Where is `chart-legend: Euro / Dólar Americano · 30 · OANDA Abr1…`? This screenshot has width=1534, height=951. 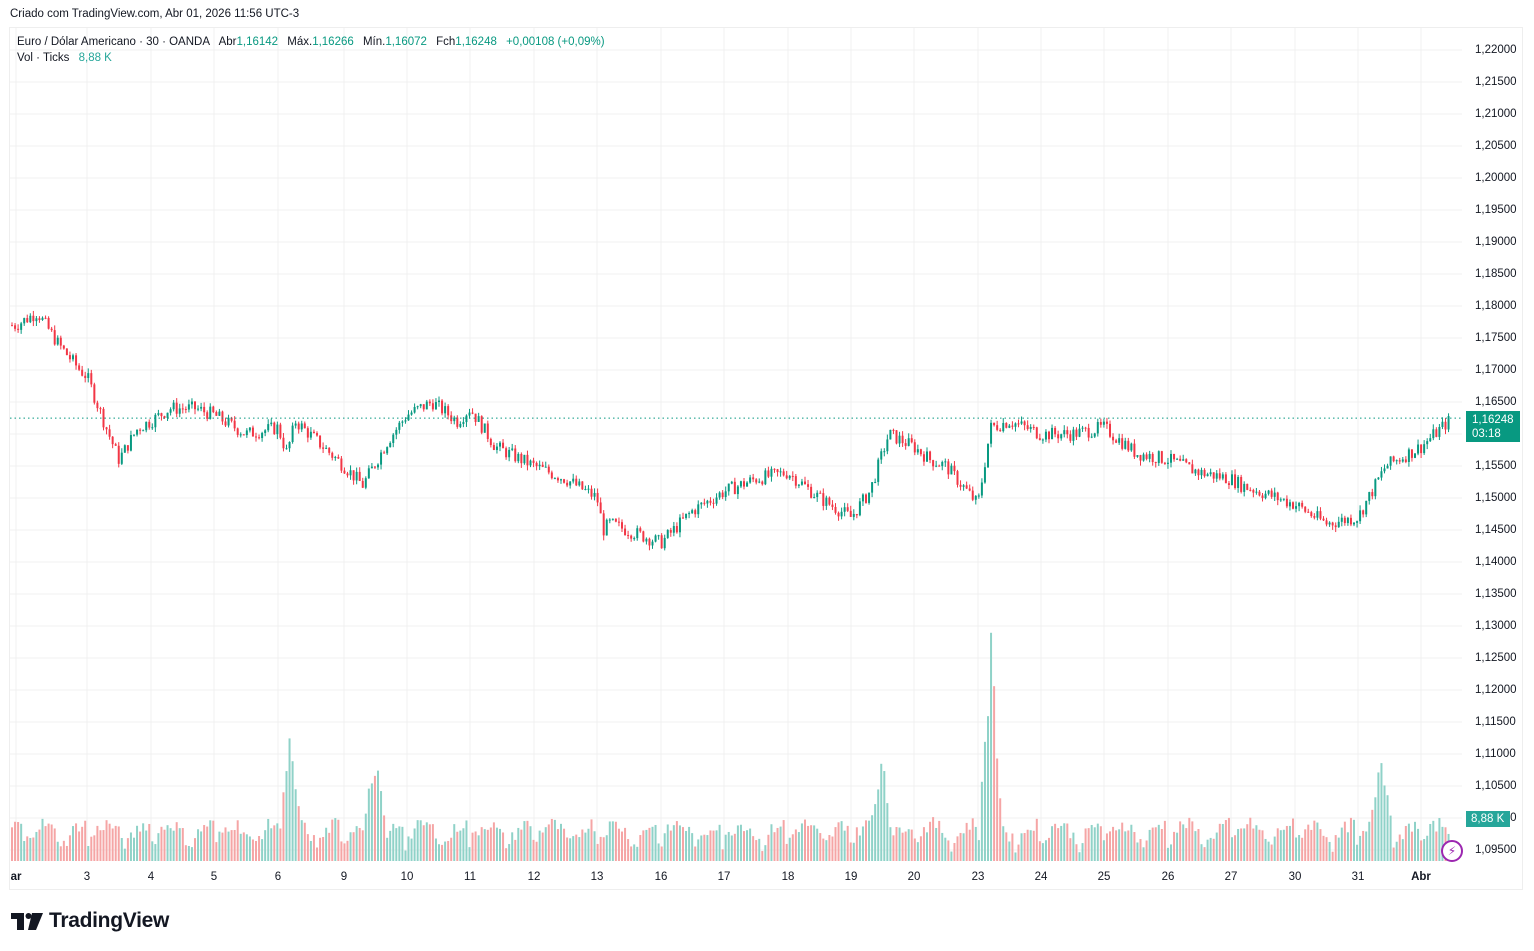
chart-legend: Euro / Dólar Americano · 30 · OANDA Abr1… is located at coordinates (311, 50).